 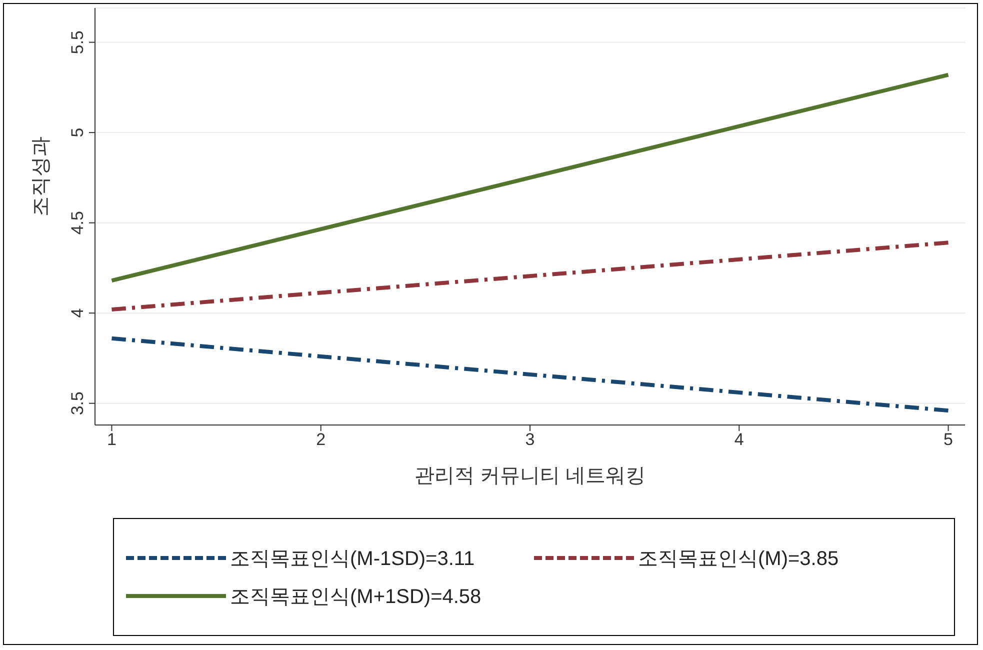 What do you see at coordinates (949, 440) in the screenshot?
I see `x-tick-label: 5` at bounding box center [949, 440].